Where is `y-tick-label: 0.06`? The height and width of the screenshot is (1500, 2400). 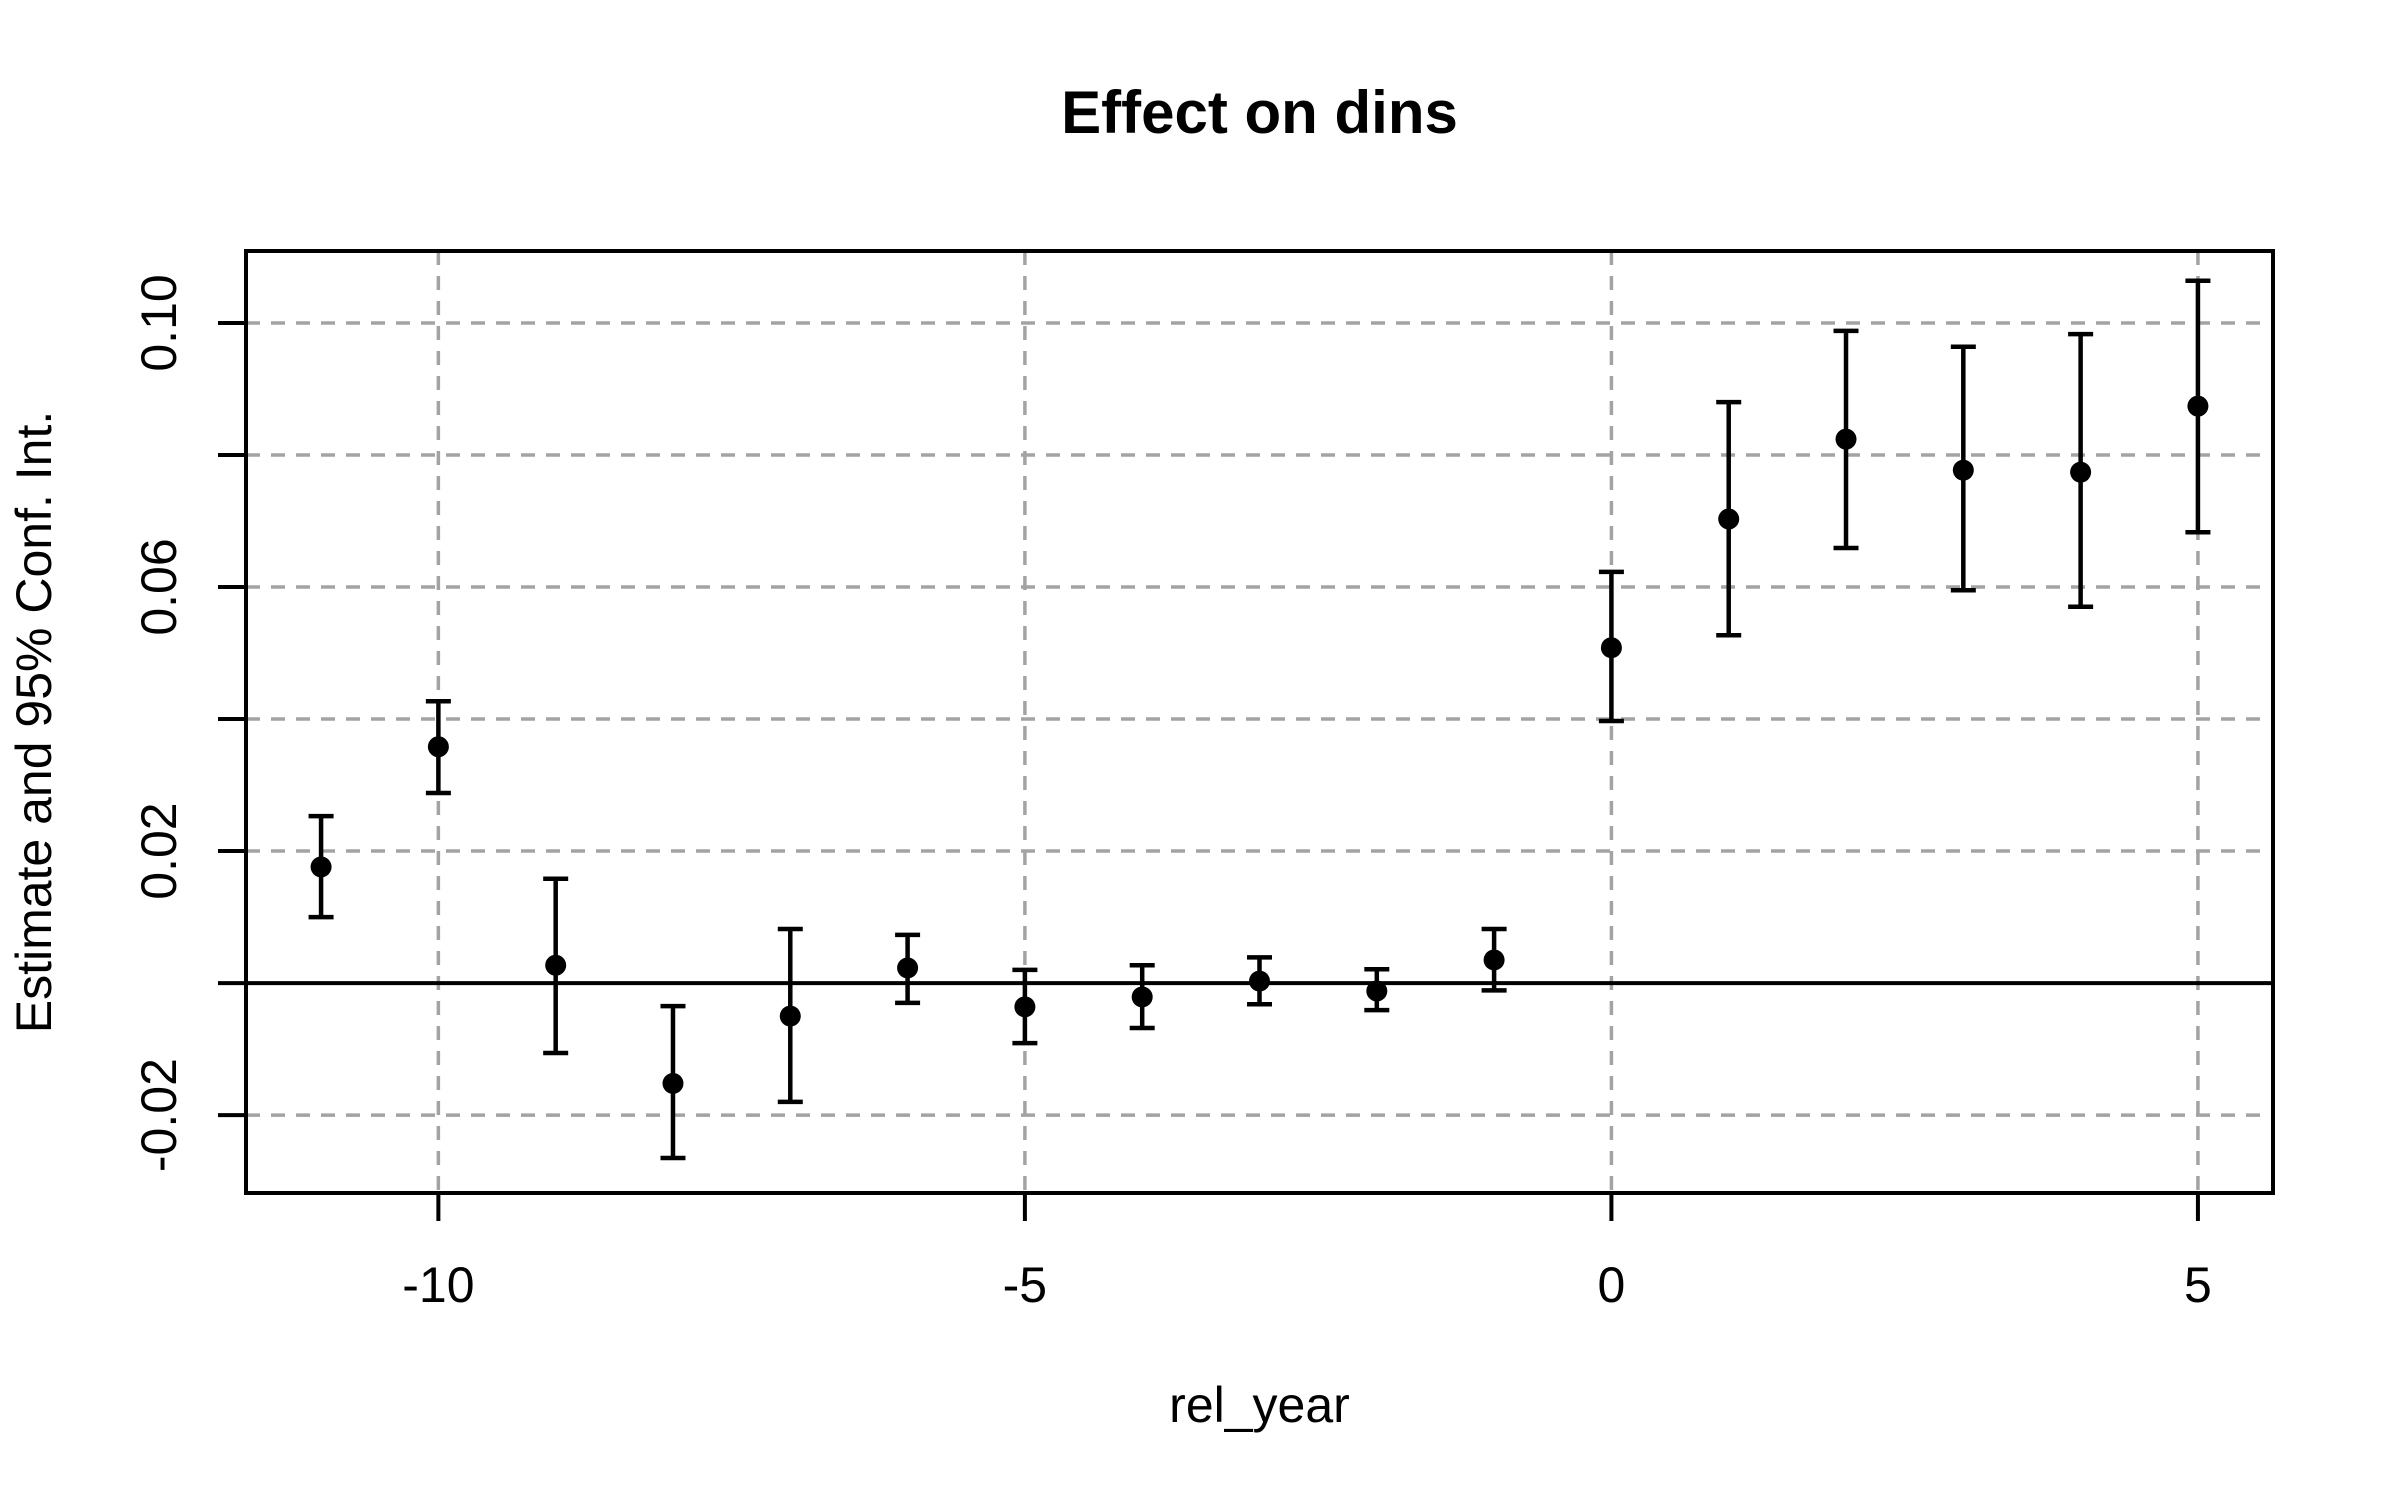 y-tick-label: 0.06 is located at coordinates (159, 586).